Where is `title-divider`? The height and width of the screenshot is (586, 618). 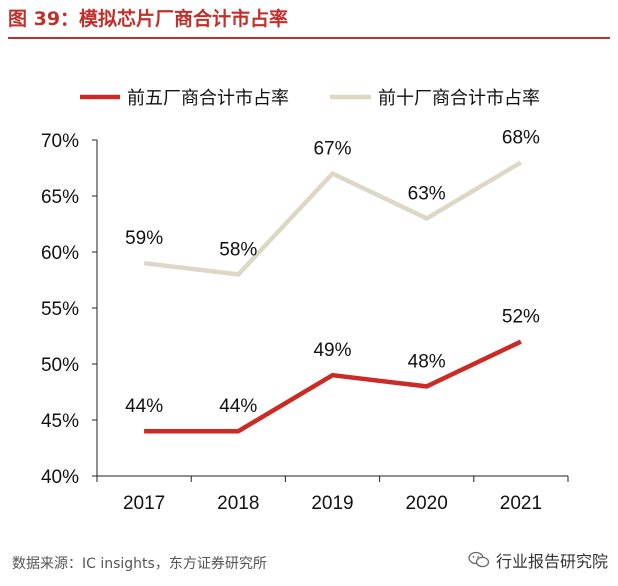 title-divider is located at coordinates (309, 38).